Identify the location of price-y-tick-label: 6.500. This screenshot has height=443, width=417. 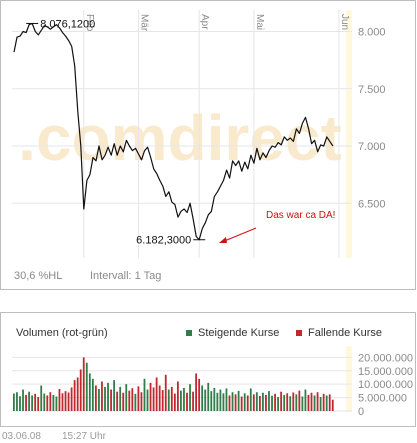
(372, 204).